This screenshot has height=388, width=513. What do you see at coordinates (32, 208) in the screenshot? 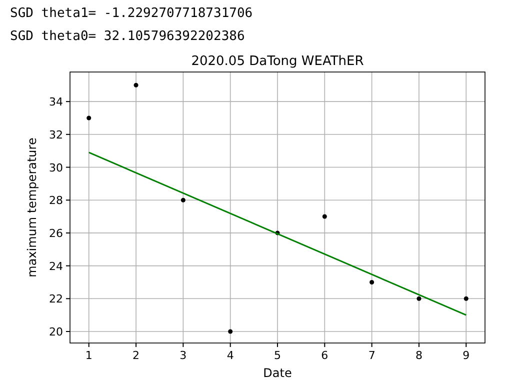
I see `y-axis-title: maximum temperature` at bounding box center [32, 208].